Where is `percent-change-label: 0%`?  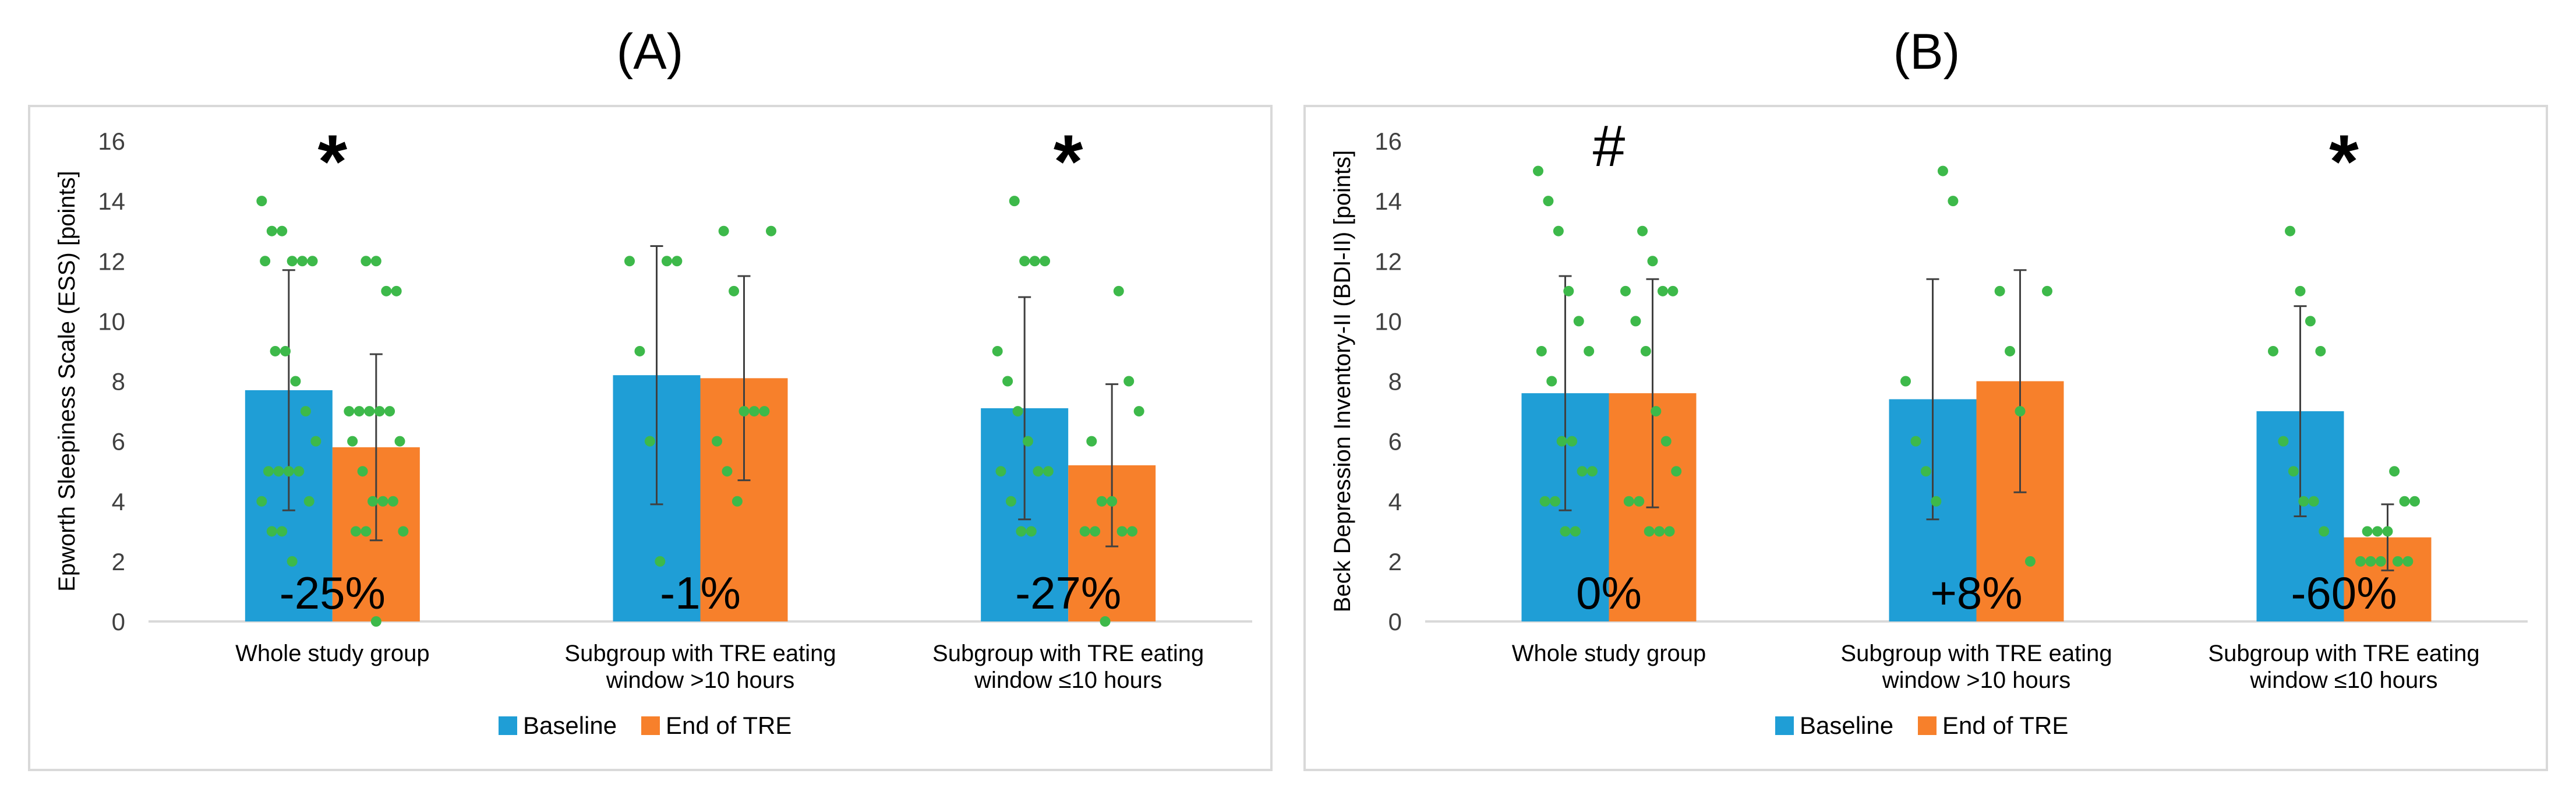
percent-change-label: 0% is located at coordinates (1609, 593).